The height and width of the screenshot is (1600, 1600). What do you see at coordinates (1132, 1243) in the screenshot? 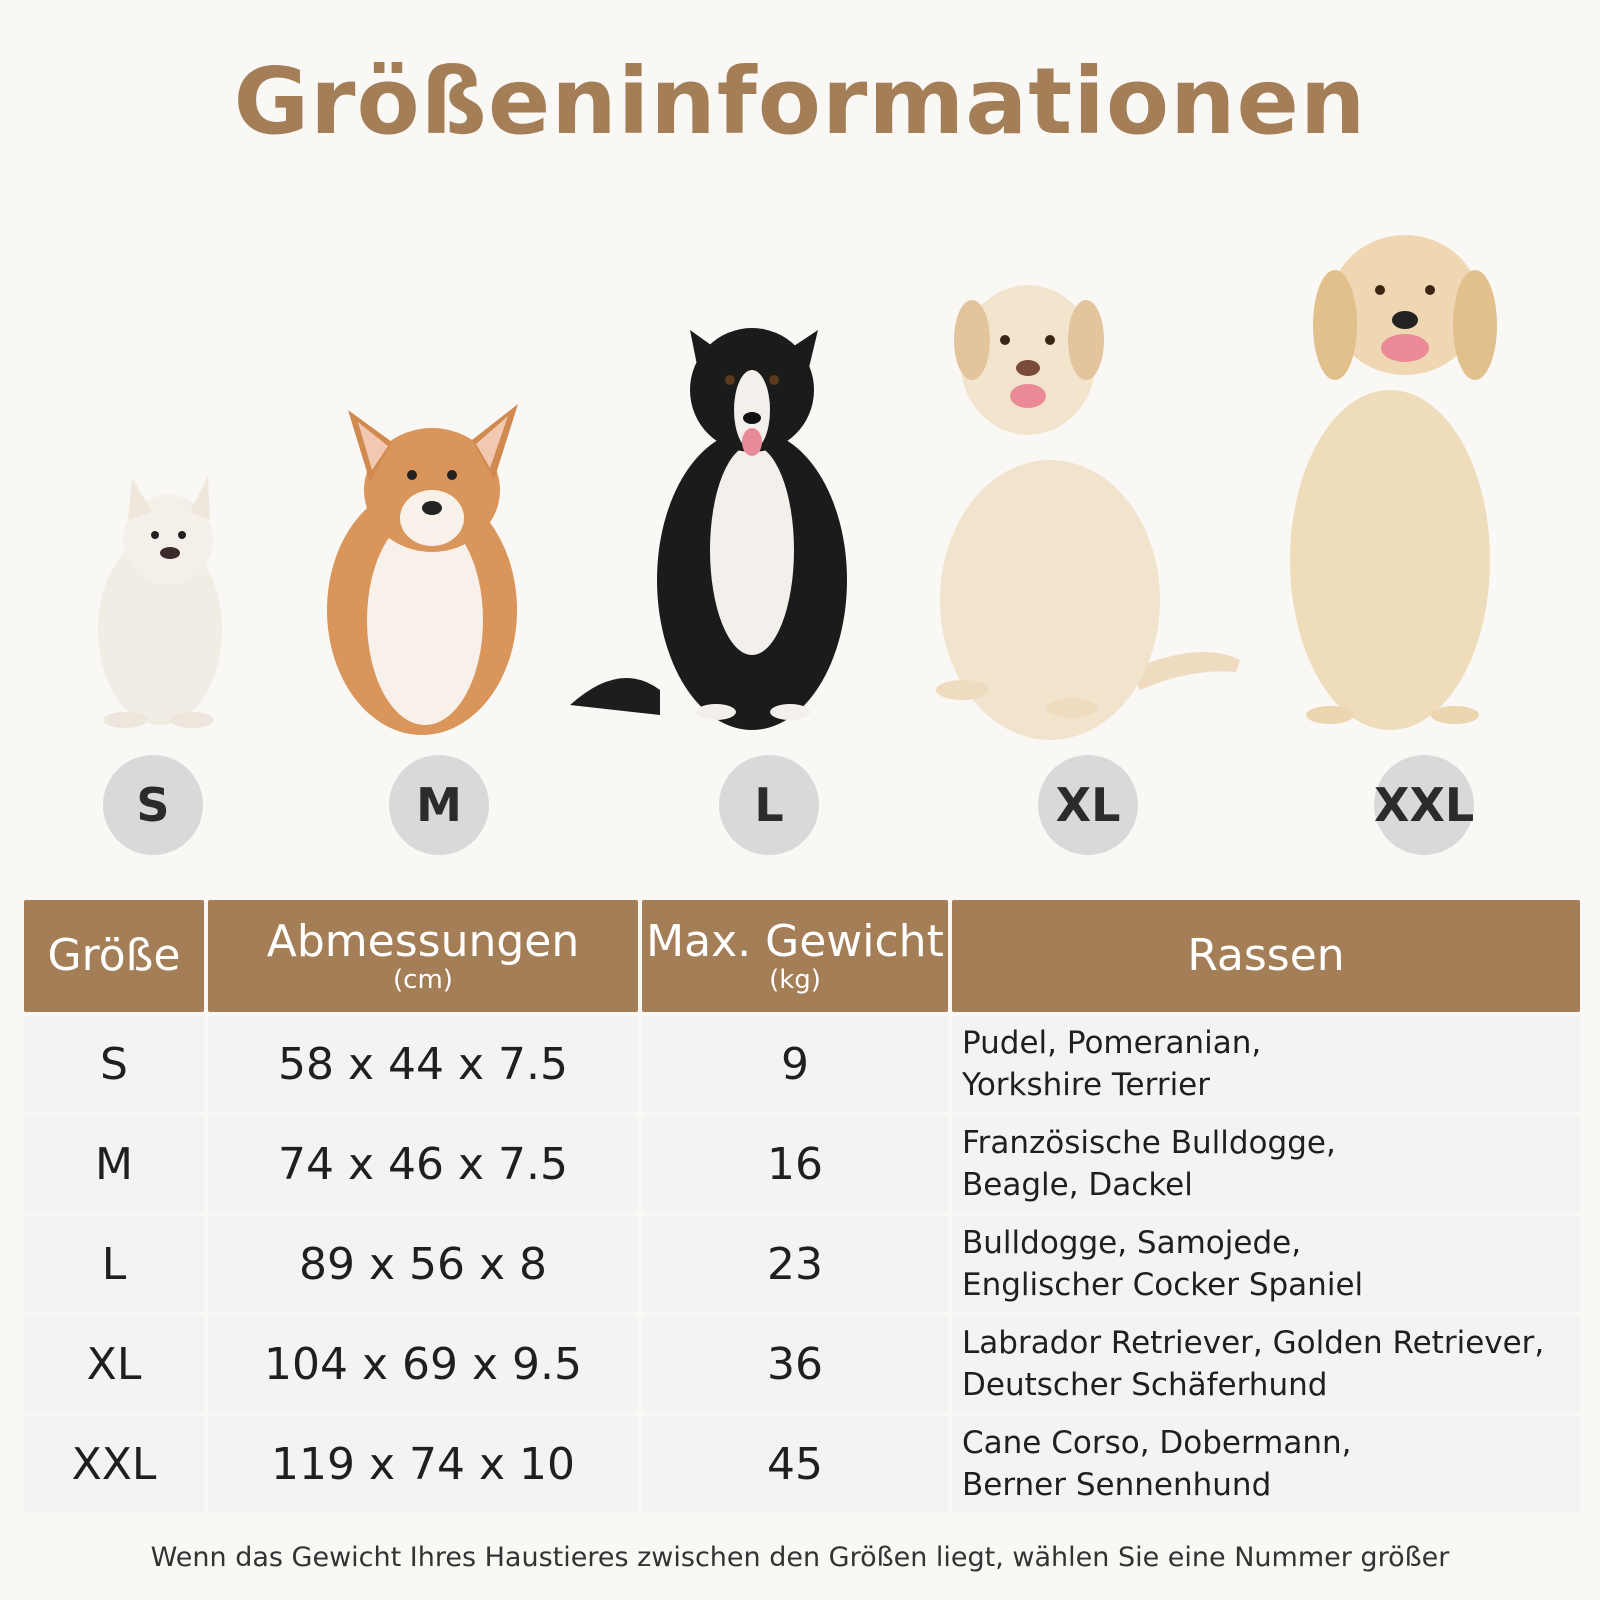
I see `breed-line: Bulldogge, Samojede,` at bounding box center [1132, 1243].